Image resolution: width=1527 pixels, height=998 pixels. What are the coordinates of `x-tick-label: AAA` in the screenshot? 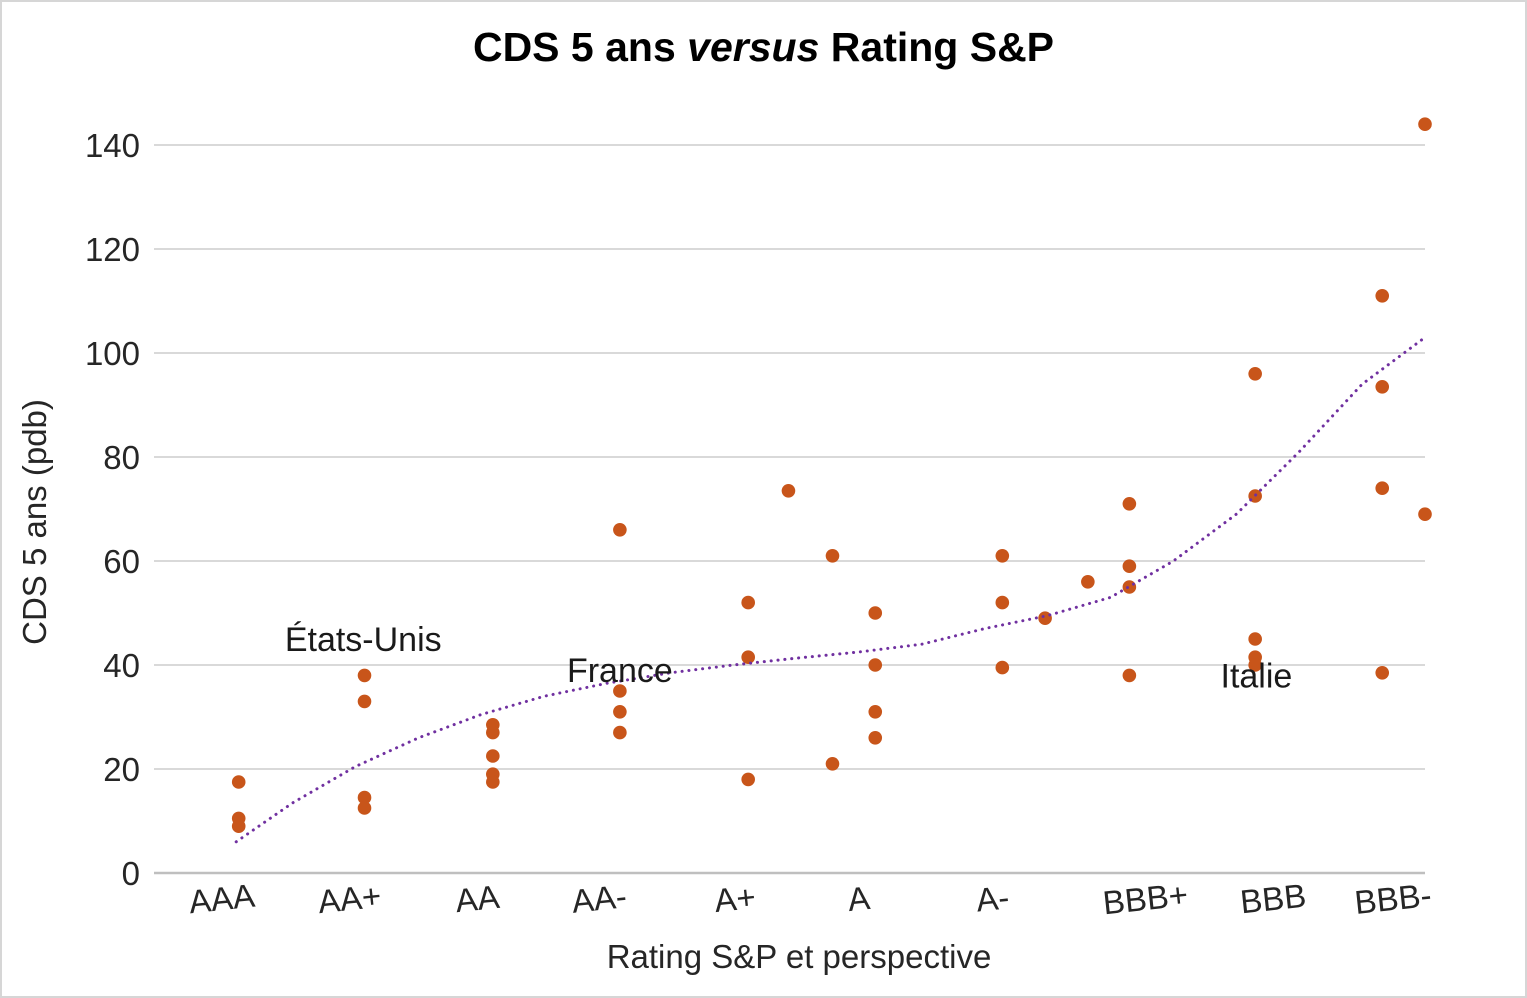 It's located at (222, 899).